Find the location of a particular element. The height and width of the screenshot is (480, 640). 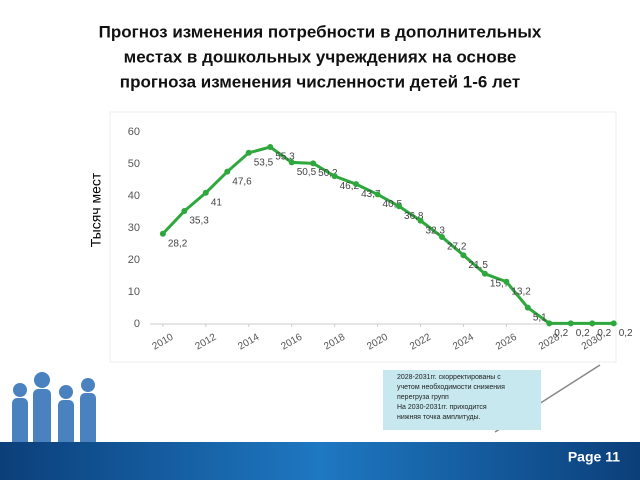

data-label: 21,5 is located at coordinates (478, 265).